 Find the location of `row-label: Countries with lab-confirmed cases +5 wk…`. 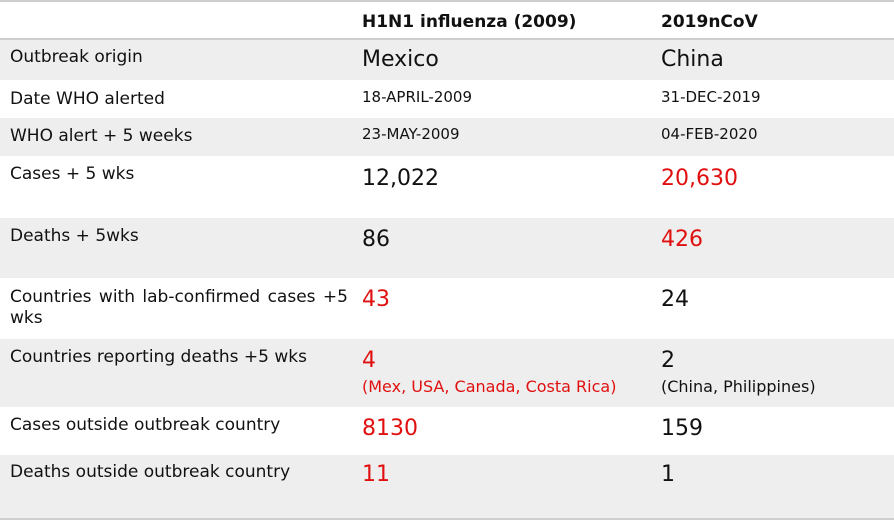

row-label: Countries with lab-confirmed cases +5 wk… is located at coordinates (179, 308).